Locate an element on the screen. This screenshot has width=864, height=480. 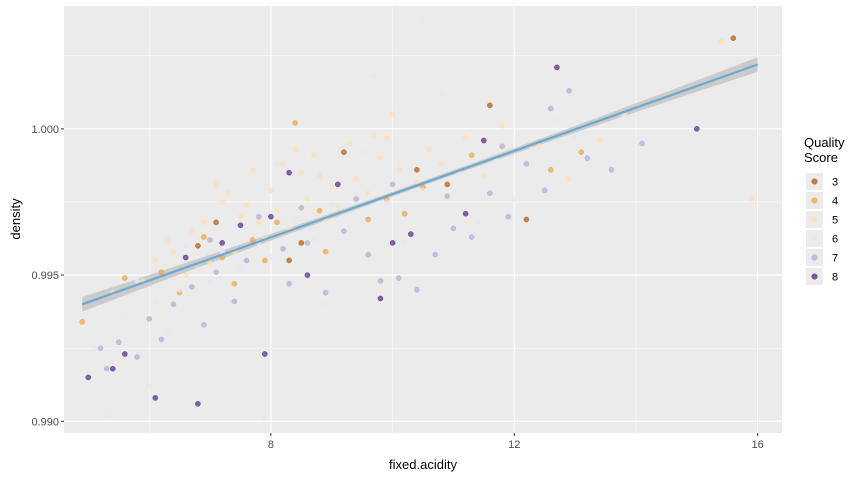
legend-label: 6 is located at coordinates (835, 240).